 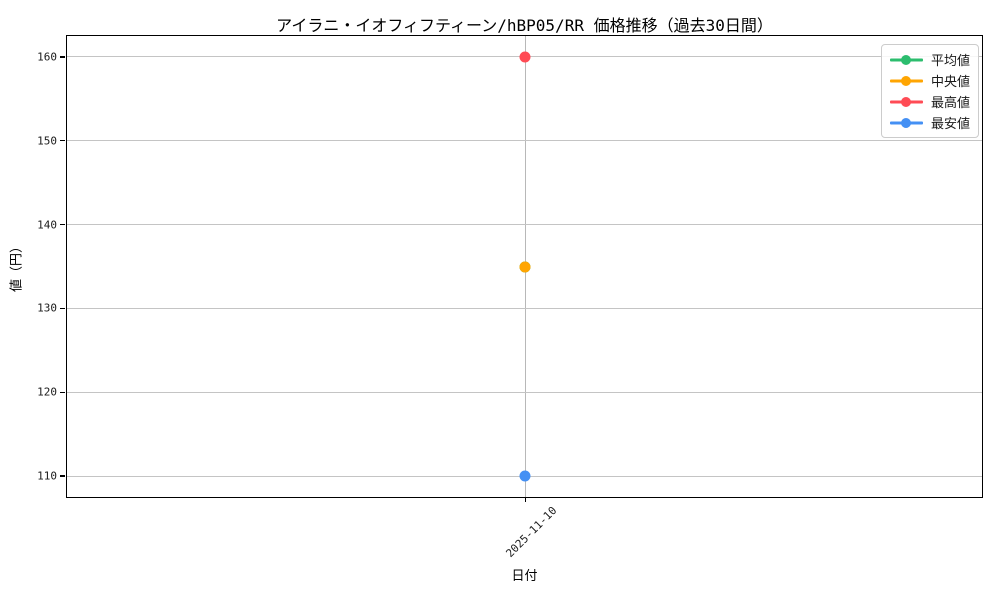 What do you see at coordinates (950, 124) in the screenshot?
I see `legend-label-min: 最安値` at bounding box center [950, 124].